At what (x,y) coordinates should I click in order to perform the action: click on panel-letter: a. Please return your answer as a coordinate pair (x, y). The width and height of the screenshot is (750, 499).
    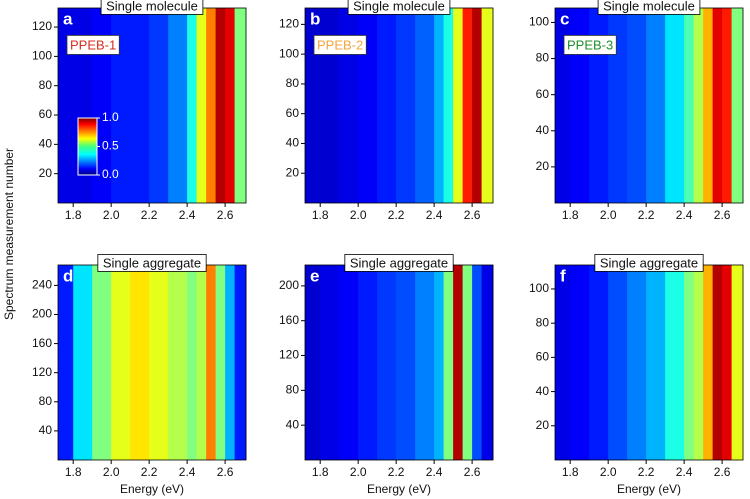
    Looking at the image, I should click on (68, 18).